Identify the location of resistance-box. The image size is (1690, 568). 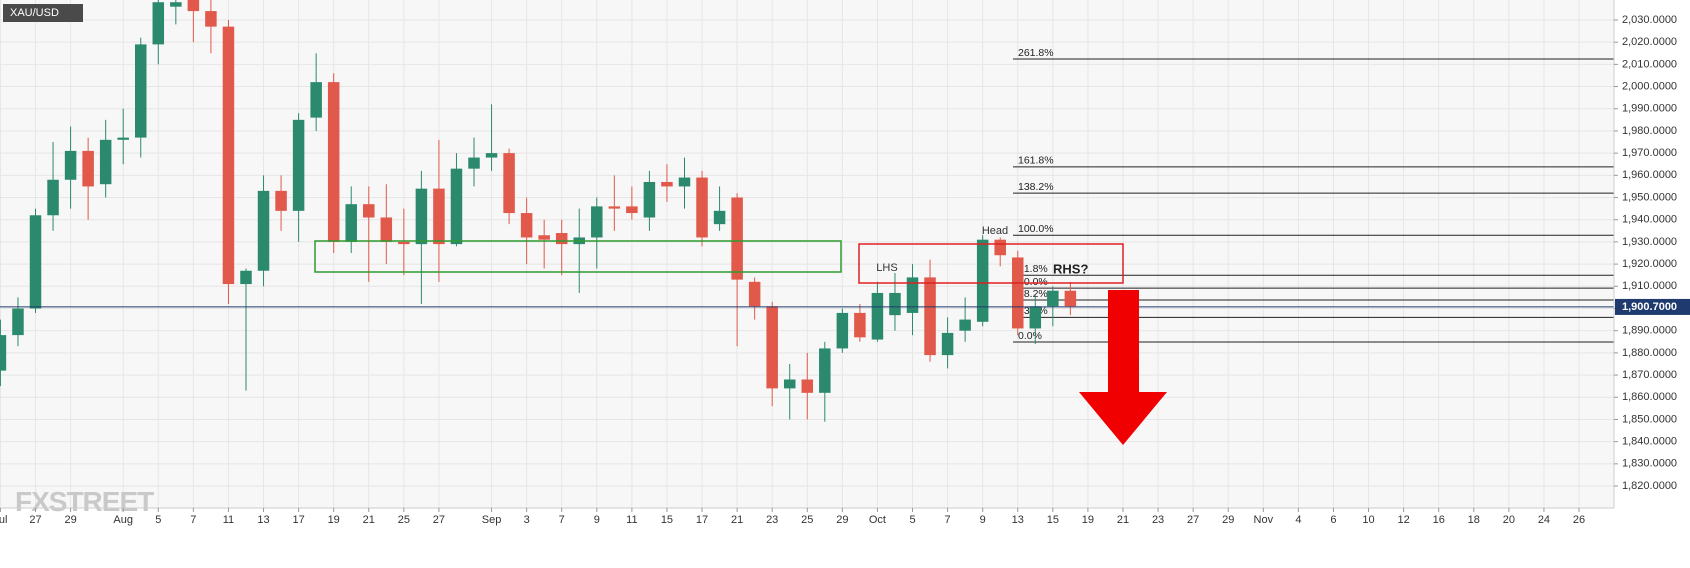
(991, 263).